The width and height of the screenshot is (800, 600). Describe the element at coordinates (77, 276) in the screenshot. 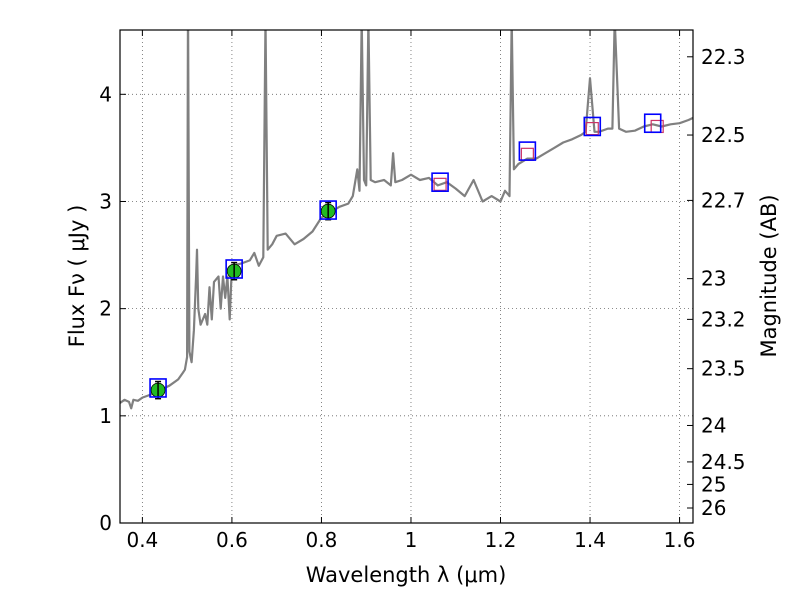

I see `y-axis-label: Flux Fν ( μJy )` at that location.